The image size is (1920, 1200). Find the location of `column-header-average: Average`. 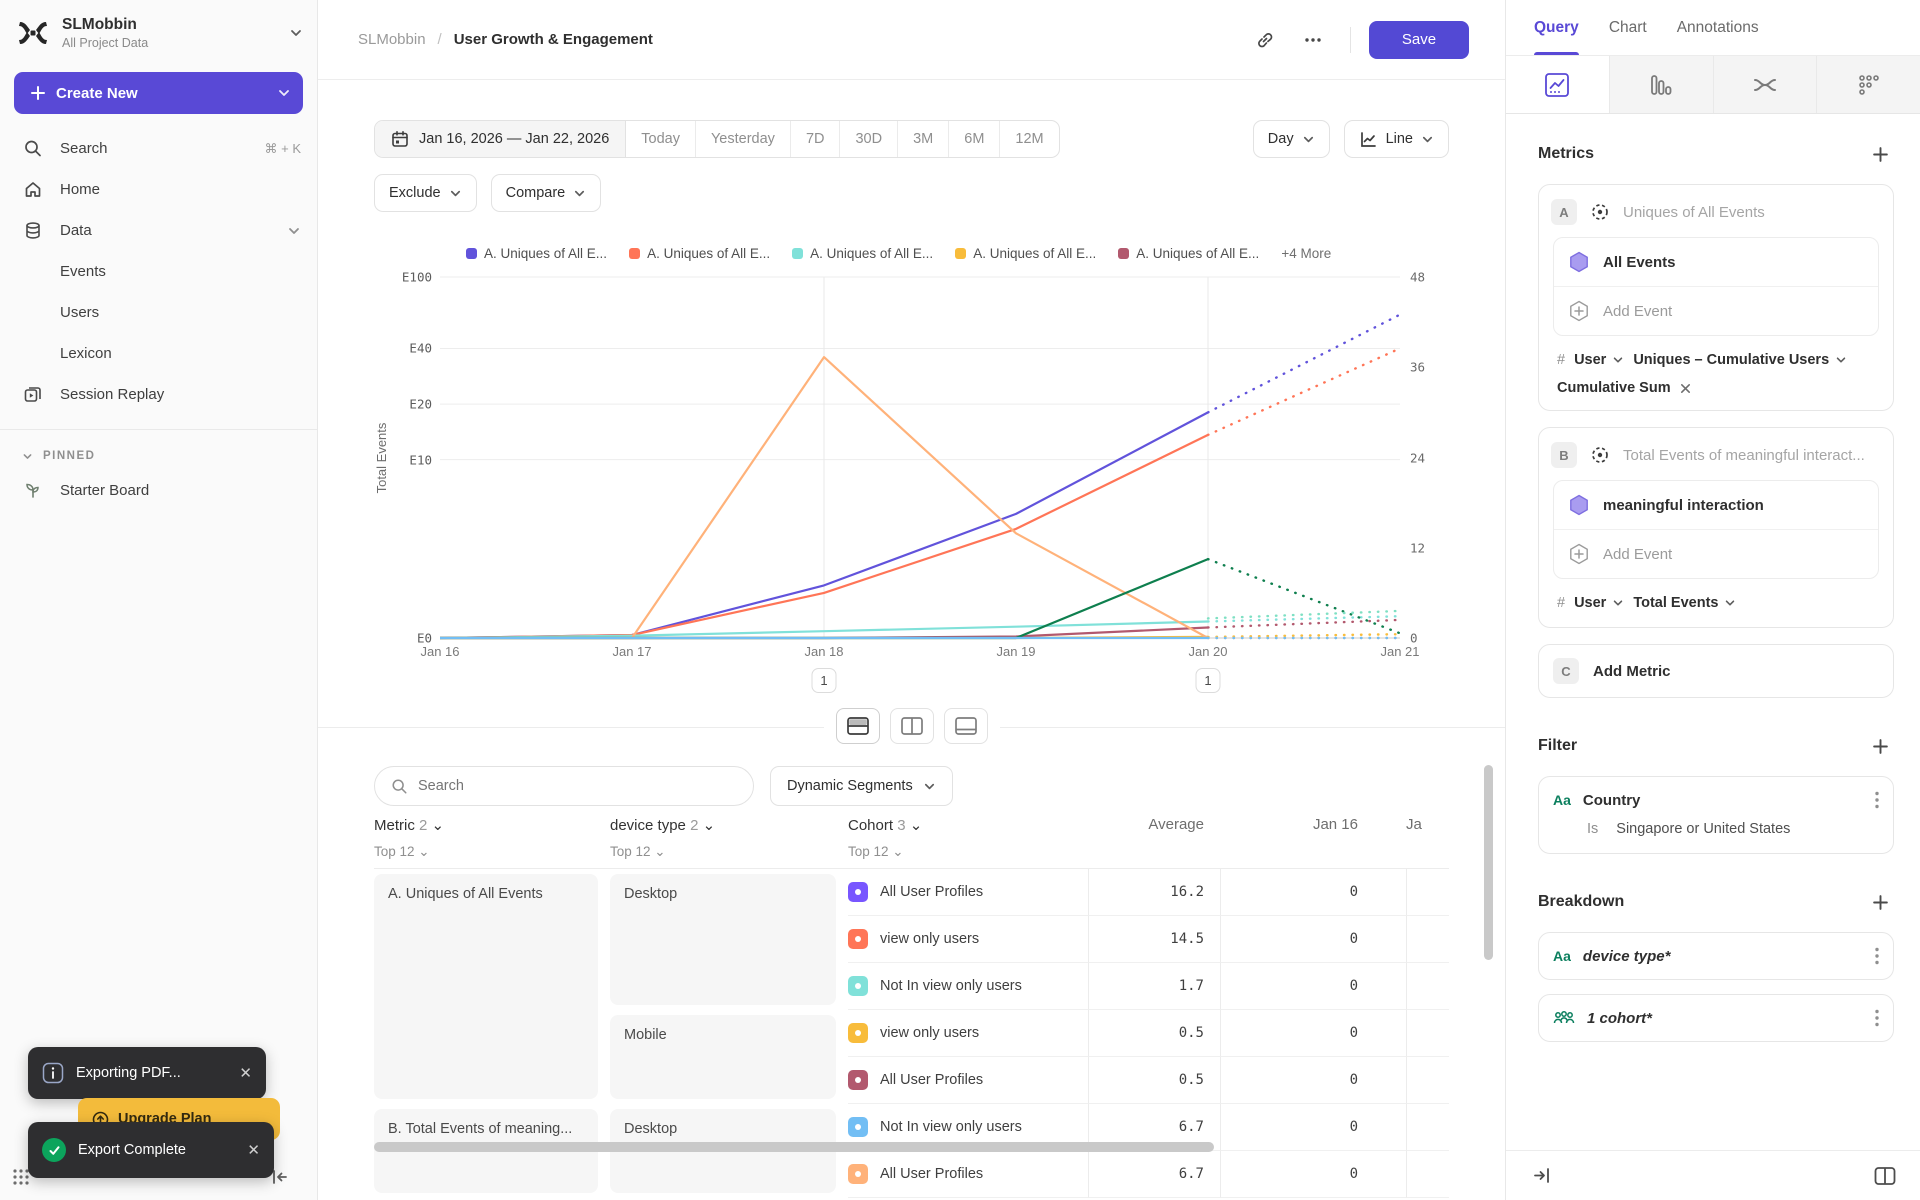

column-header-average: Average is located at coordinates (1176, 824).